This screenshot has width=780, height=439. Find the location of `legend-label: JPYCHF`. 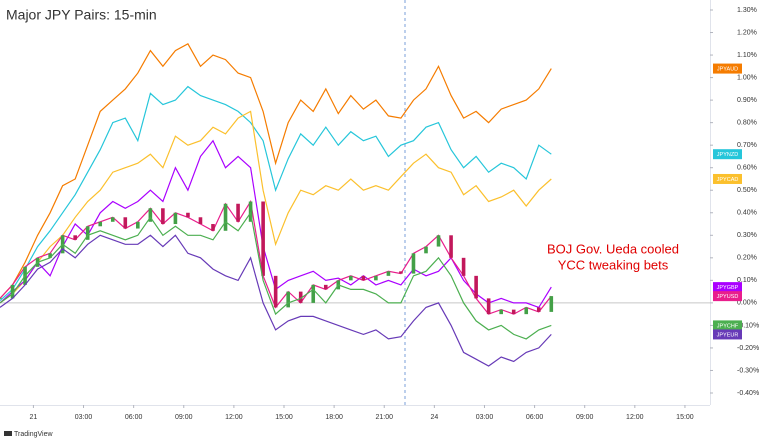

legend-label: JPYCHF is located at coordinates (728, 326).